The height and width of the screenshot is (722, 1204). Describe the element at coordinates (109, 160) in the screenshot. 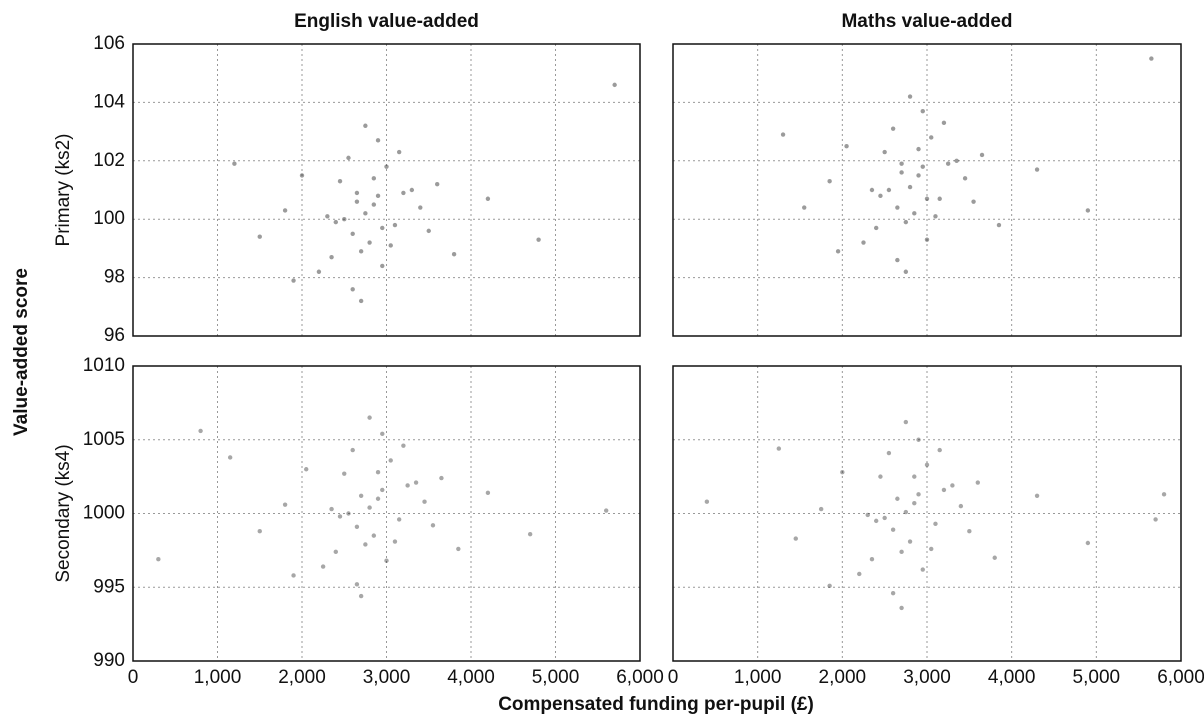

I see `y-tick-label: 102` at that location.